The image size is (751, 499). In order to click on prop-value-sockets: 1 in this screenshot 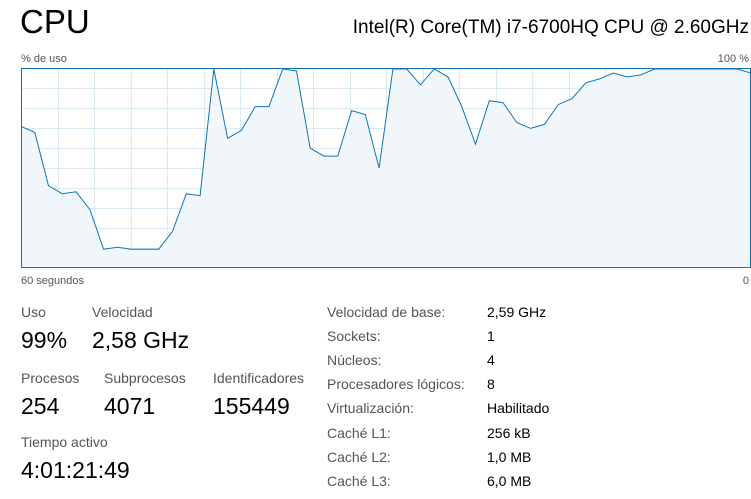, I will do `click(491, 336)`.